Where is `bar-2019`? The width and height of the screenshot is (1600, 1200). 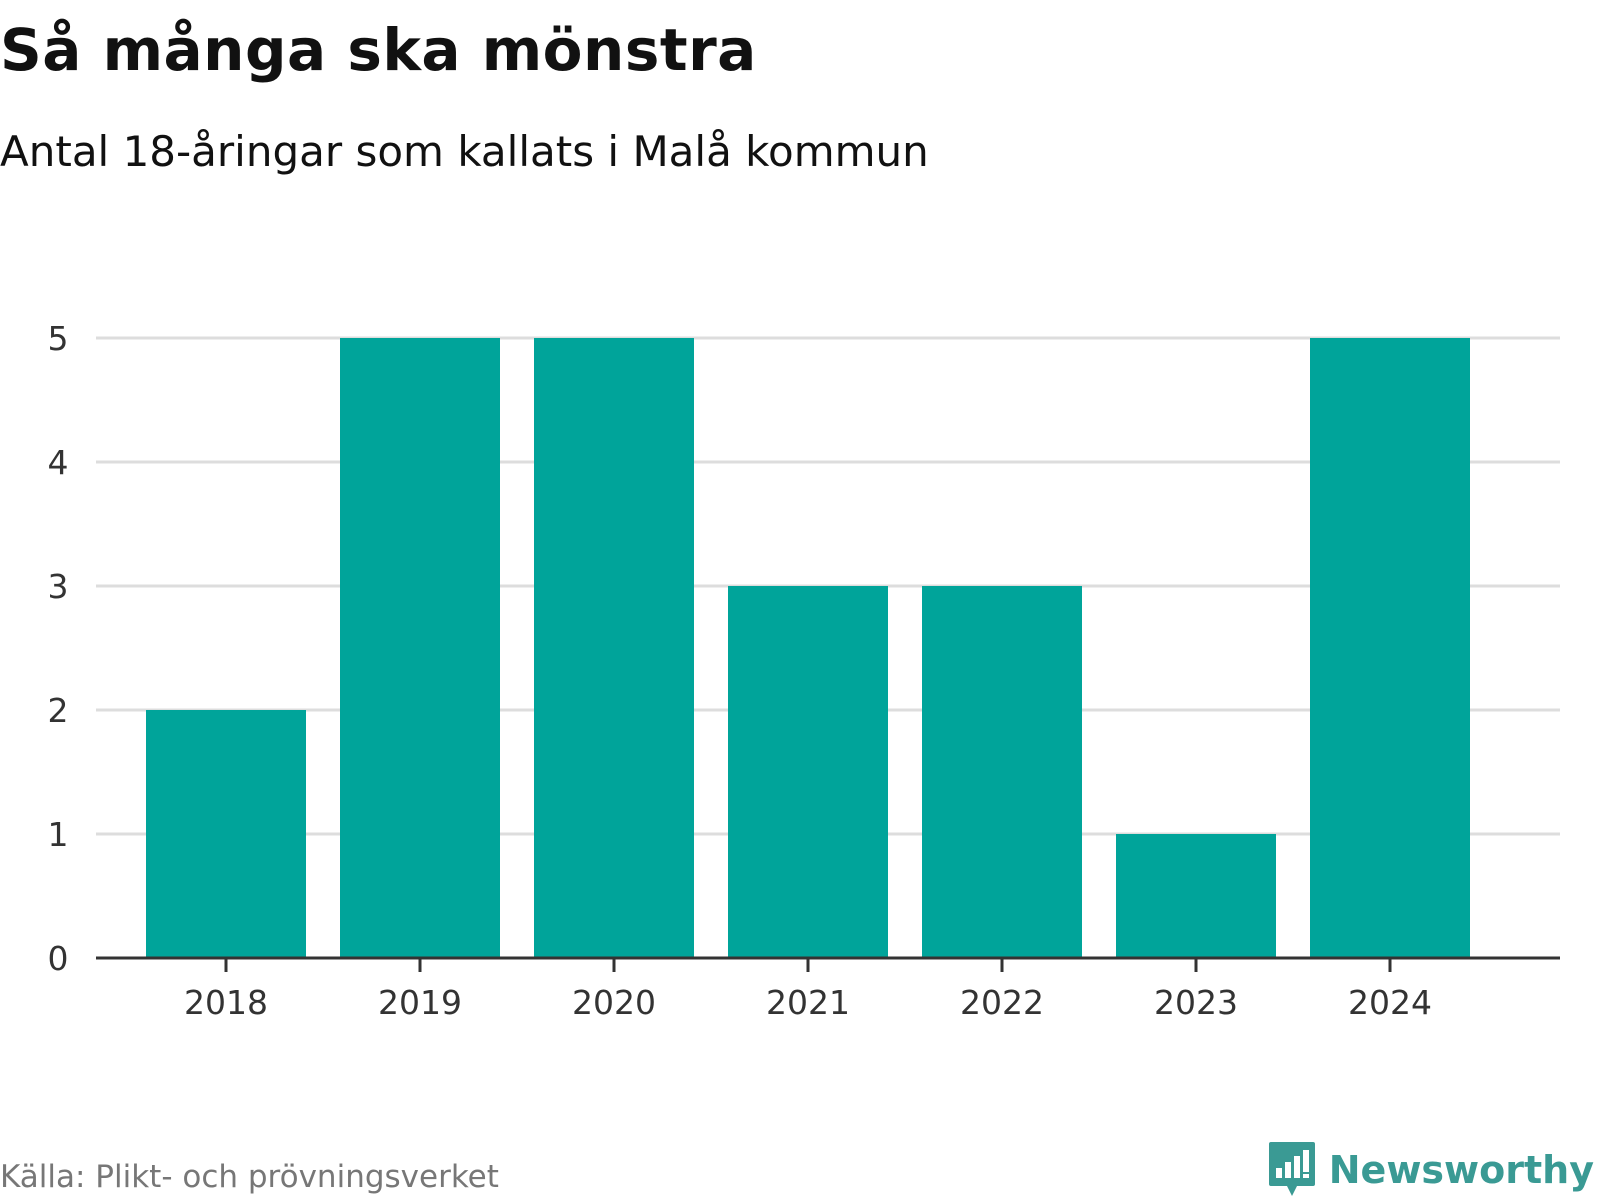
bar-2019 is located at coordinates (420, 648).